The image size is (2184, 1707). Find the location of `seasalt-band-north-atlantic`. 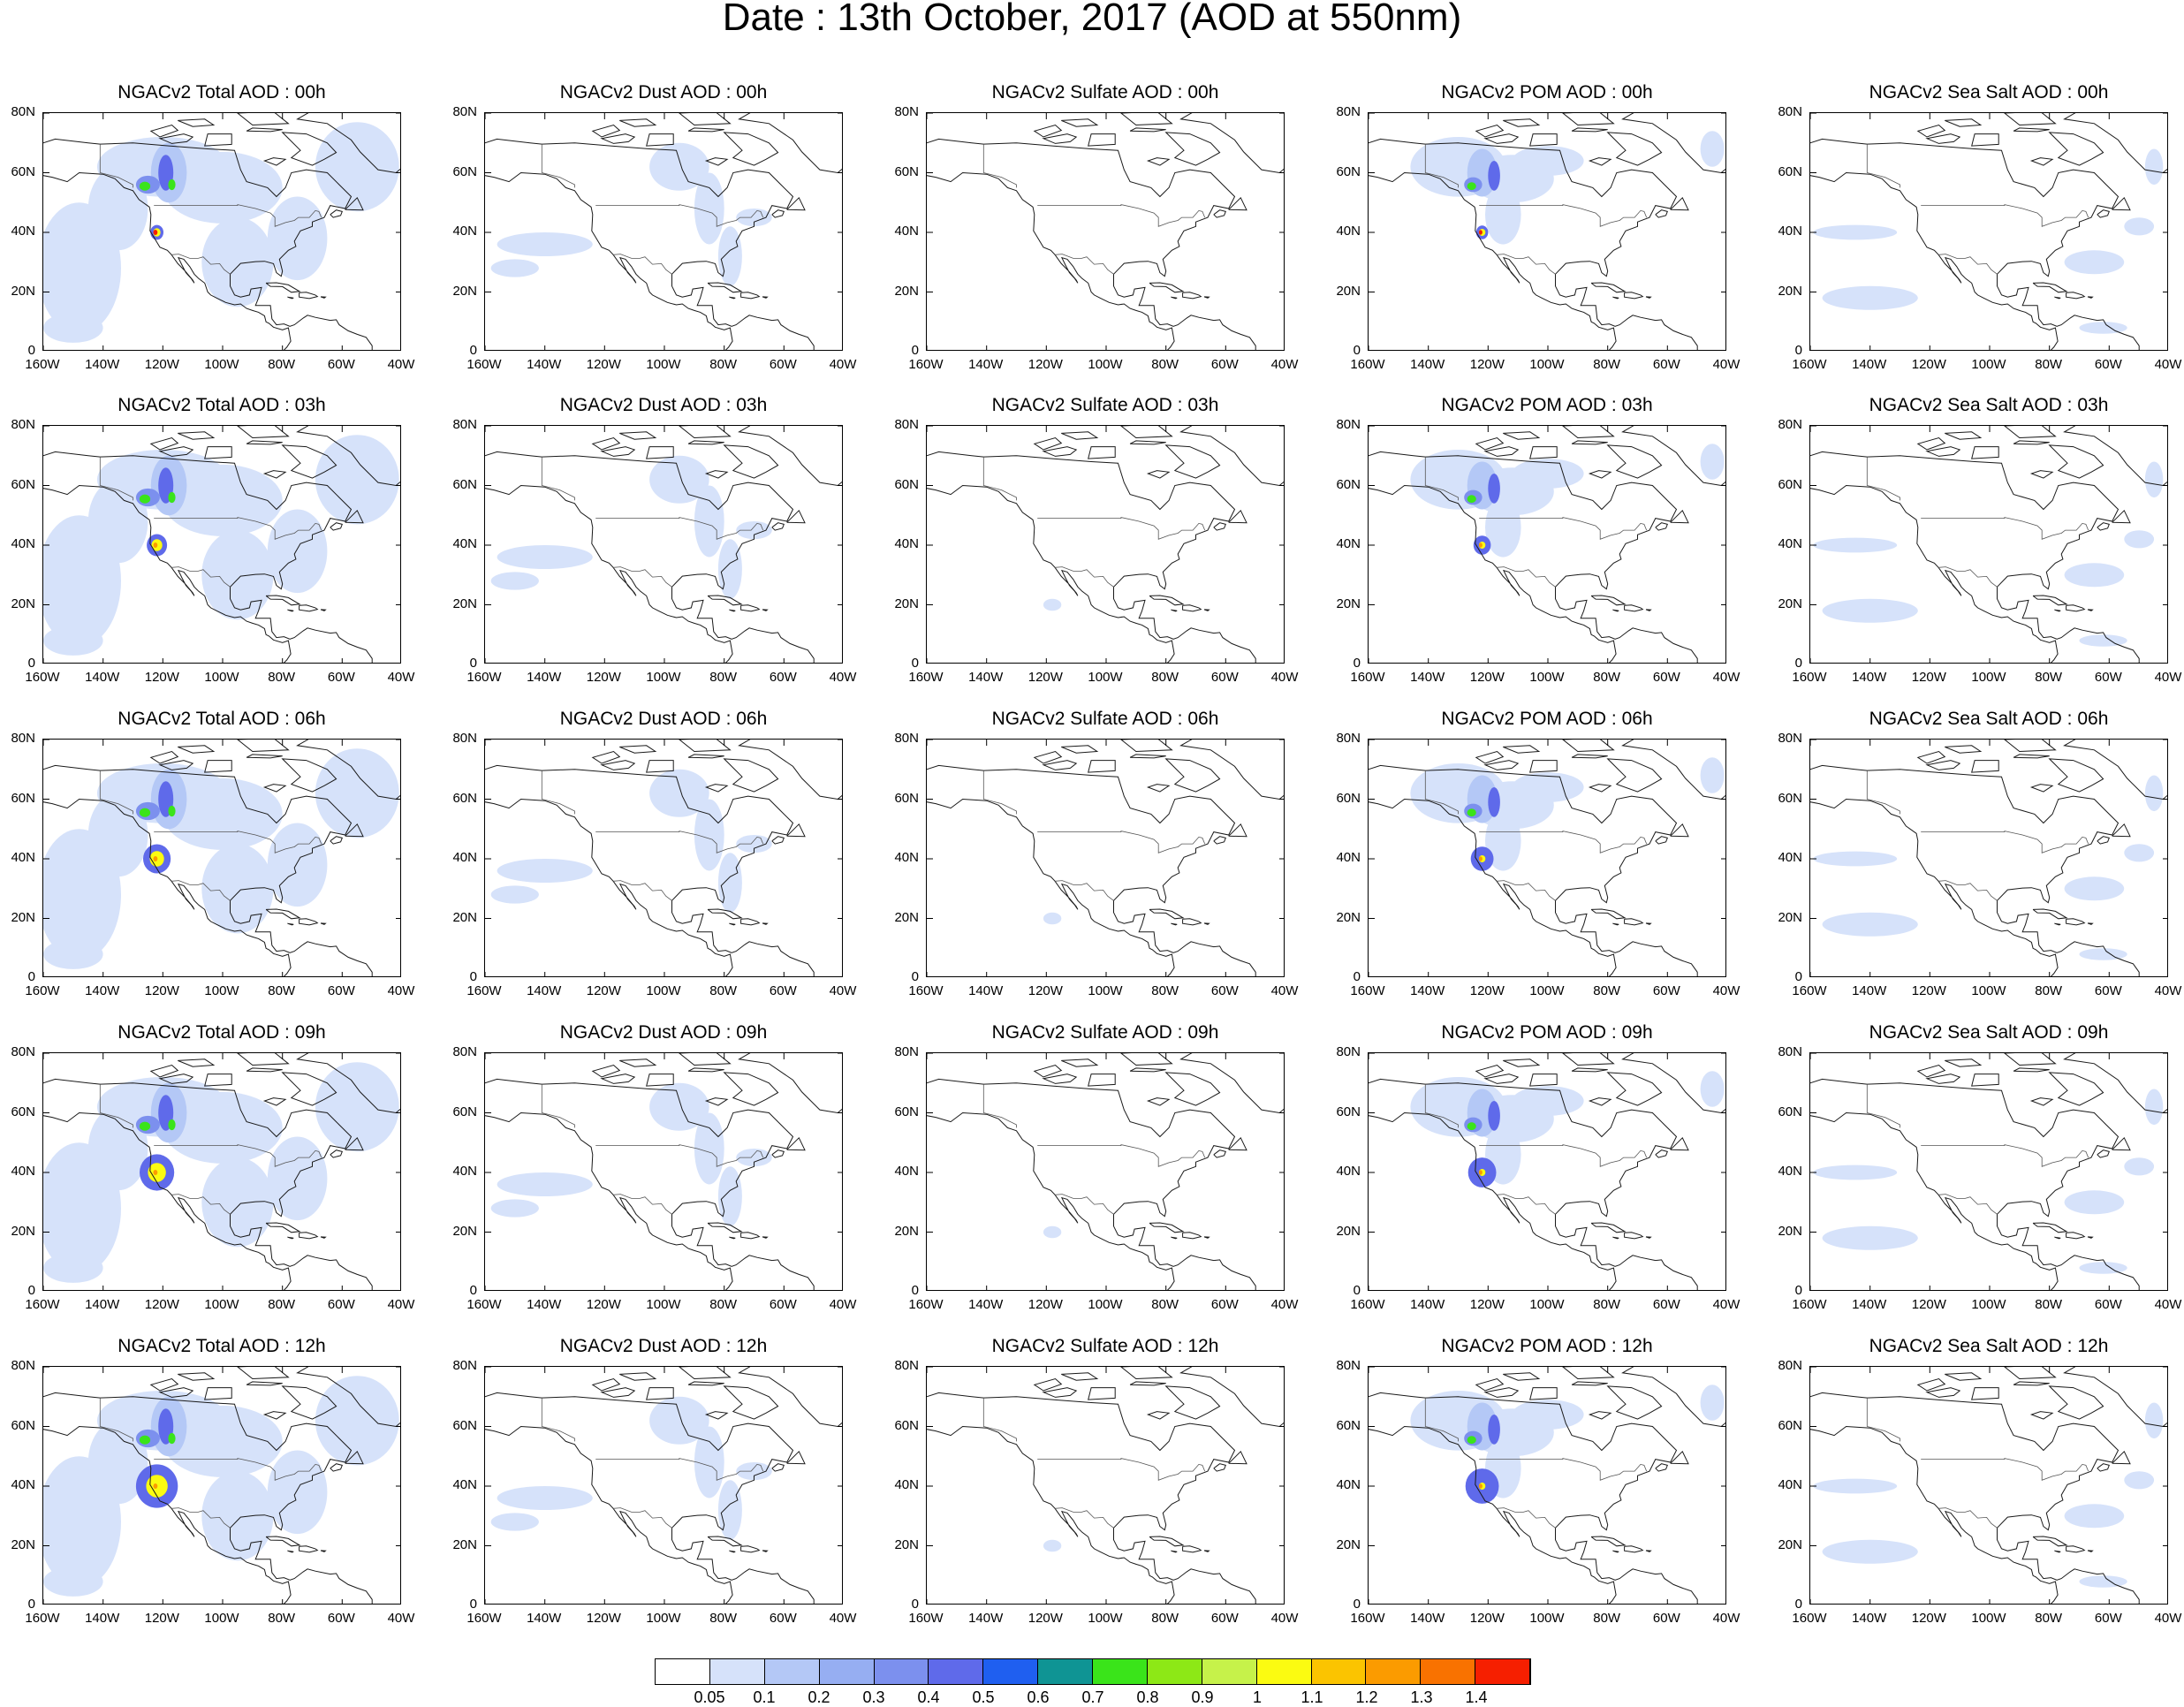

seasalt-band-north-atlantic is located at coordinates (2139, 226).